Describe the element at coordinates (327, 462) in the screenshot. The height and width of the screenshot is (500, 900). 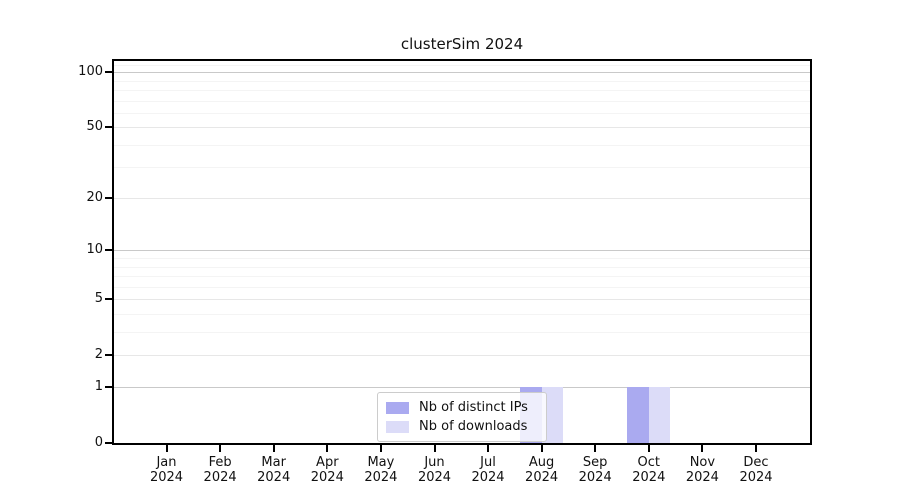
I see `x-tick-month: Apr` at that location.